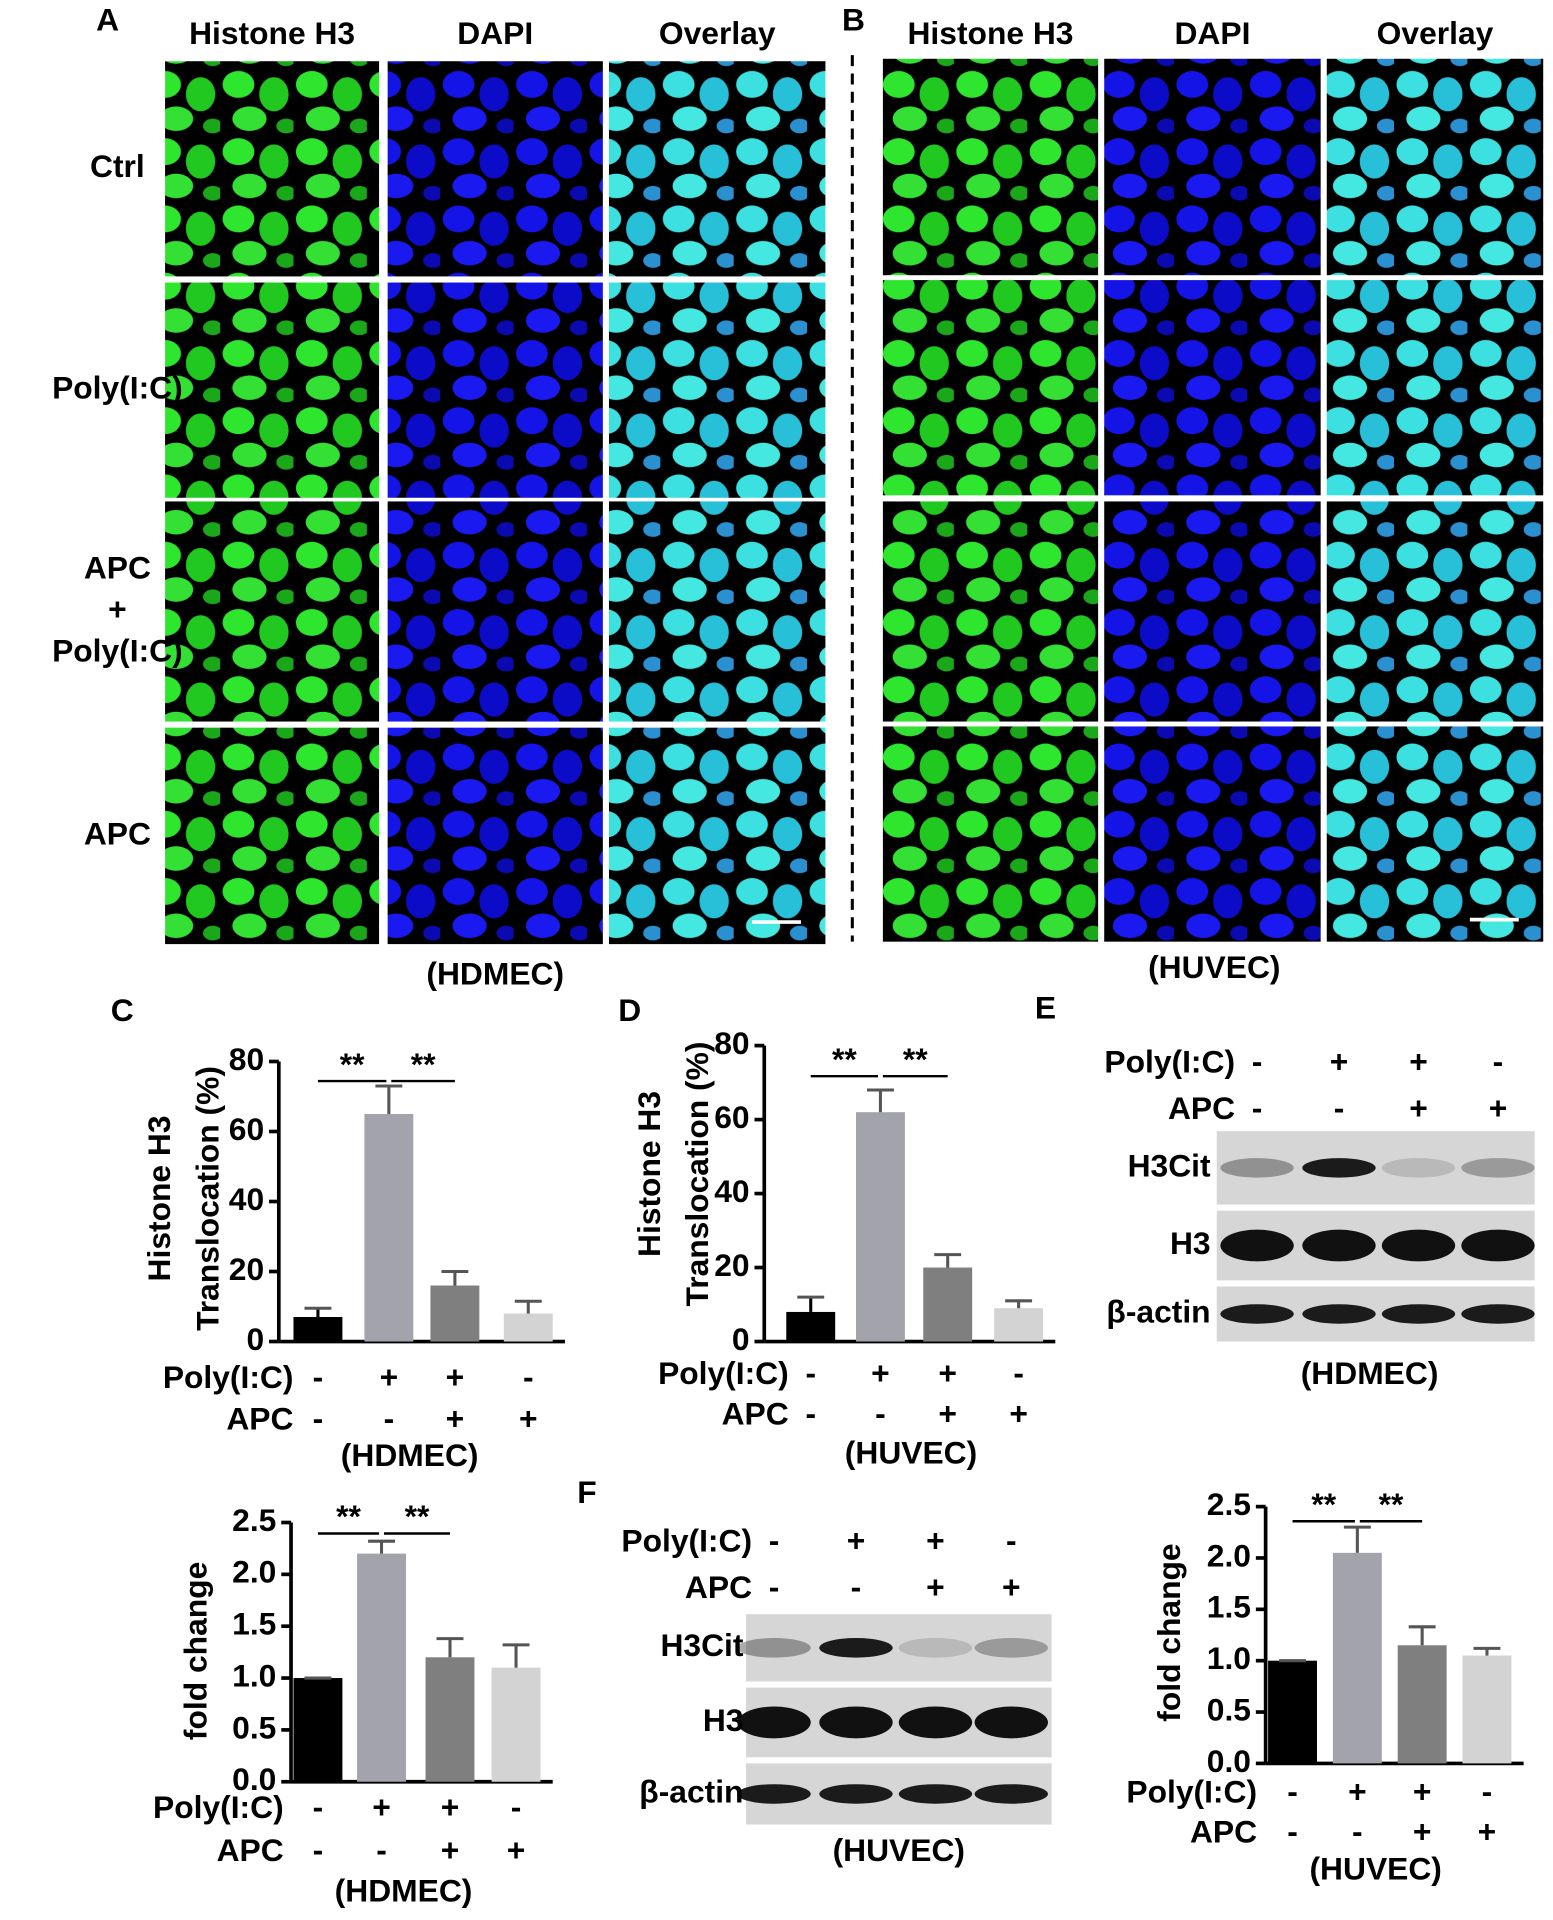  What do you see at coordinates (246, 1129) in the screenshot?
I see `y-tick-label: 60` at bounding box center [246, 1129].